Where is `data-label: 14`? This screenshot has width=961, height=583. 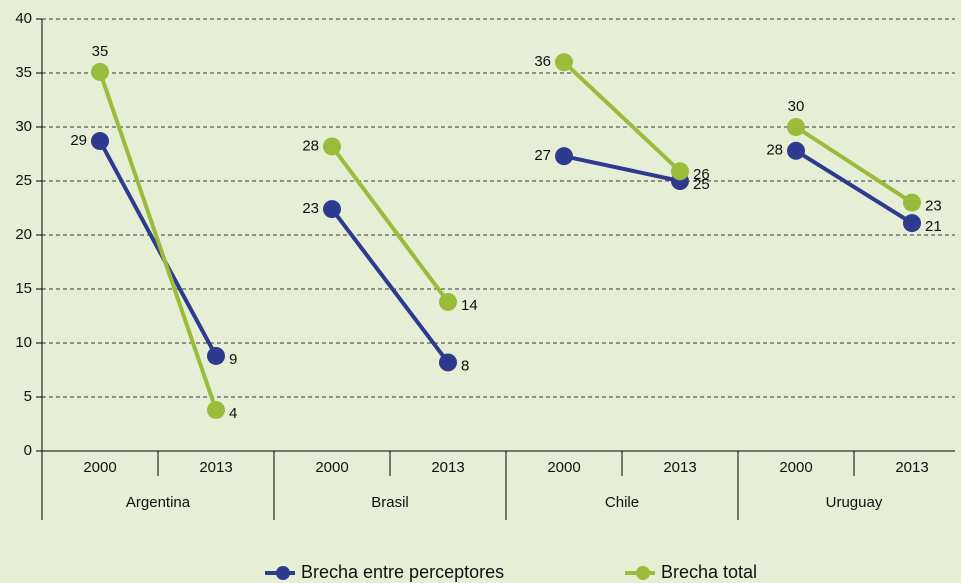 data-label: 14 is located at coordinates (469, 305).